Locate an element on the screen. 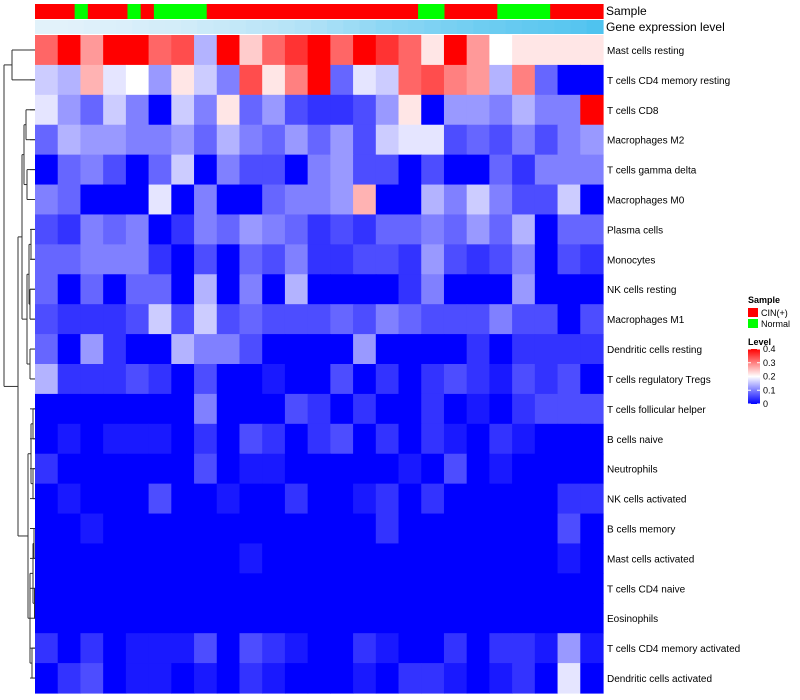  row-label: Macrophages M1 is located at coordinates (646, 320).